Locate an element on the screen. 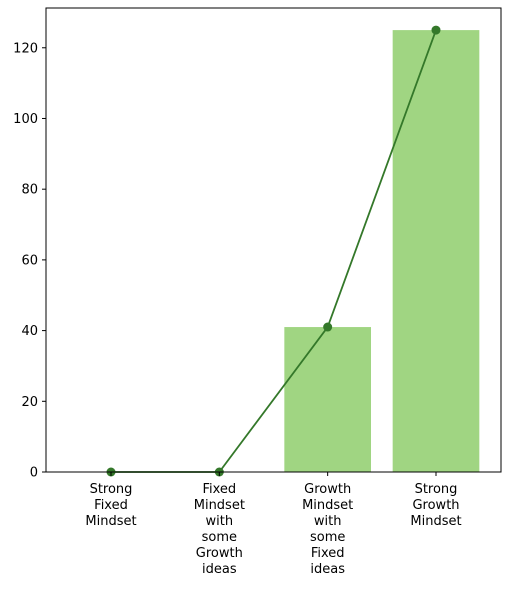 The image size is (521, 590). y-tick-label: 120 is located at coordinates (25, 48).